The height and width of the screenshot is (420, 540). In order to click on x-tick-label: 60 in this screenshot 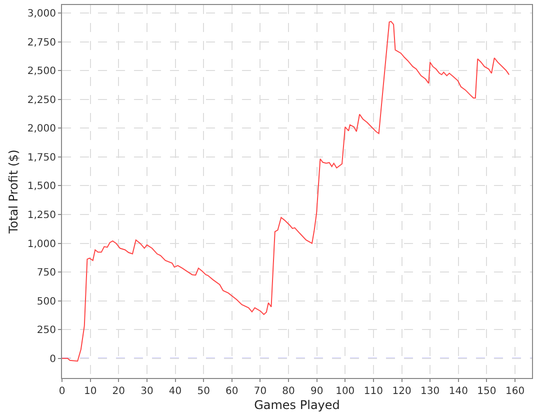, I will do `click(232, 391)`.